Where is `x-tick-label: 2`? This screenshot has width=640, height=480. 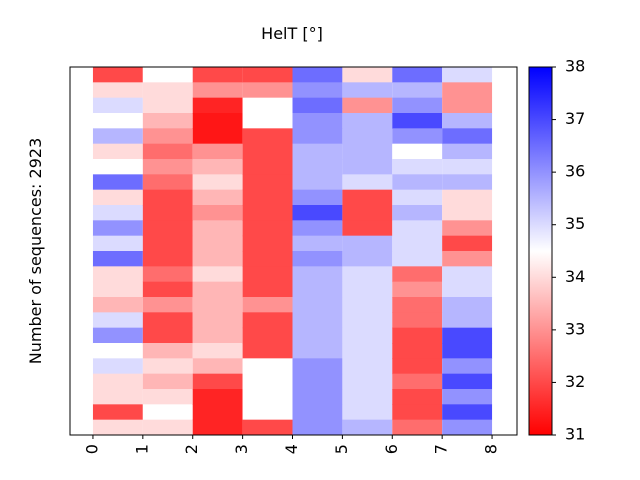 x-tick-label: 2 is located at coordinates (191, 449).